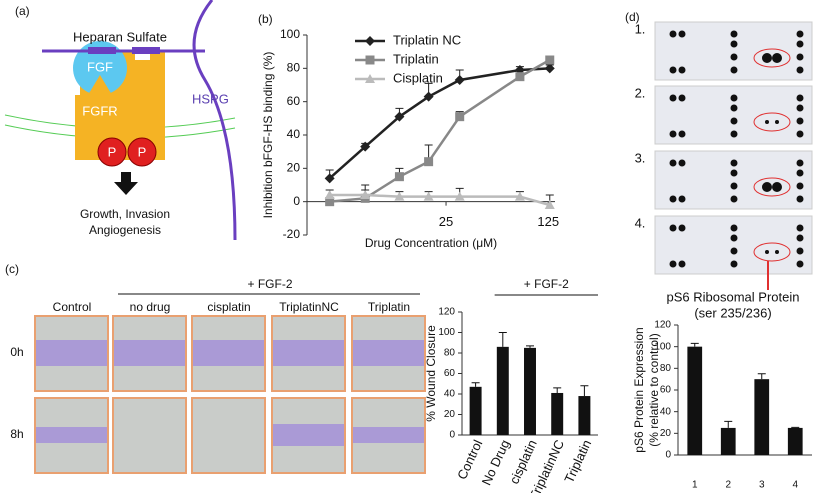 This screenshot has height=493, width=817. What do you see at coordinates (228, 307) in the screenshot?
I see `column-label: cisplatin` at bounding box center [228, 307].